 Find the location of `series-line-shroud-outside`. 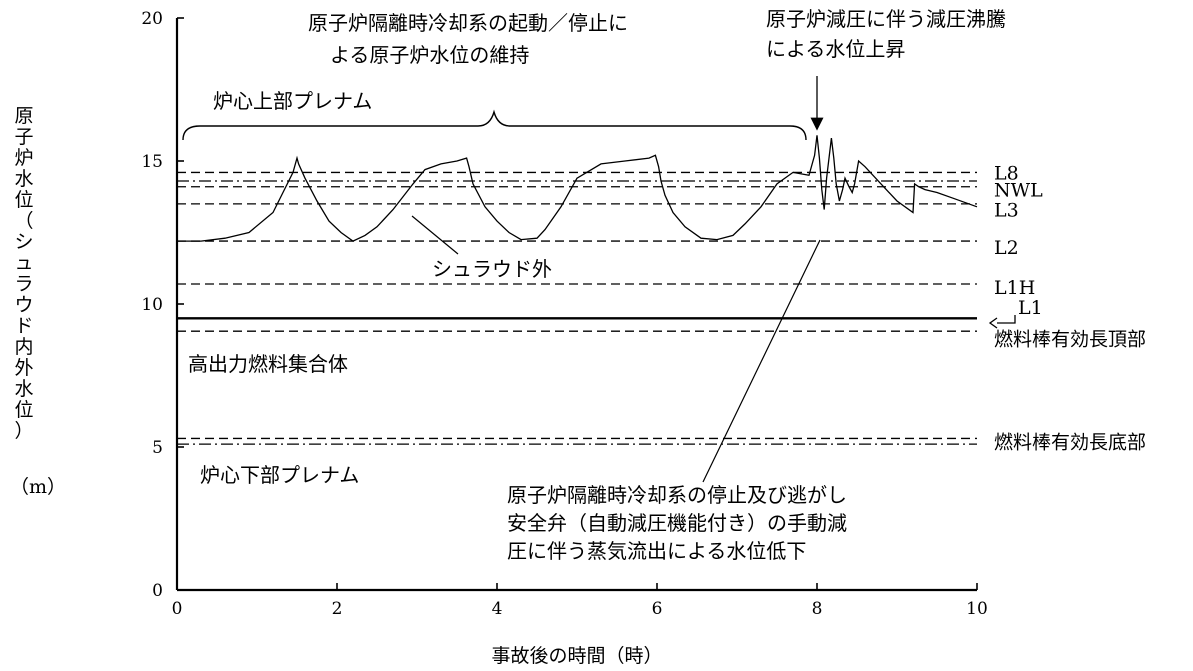

series-line-shroud-outside is located at coordinates (577, 188).